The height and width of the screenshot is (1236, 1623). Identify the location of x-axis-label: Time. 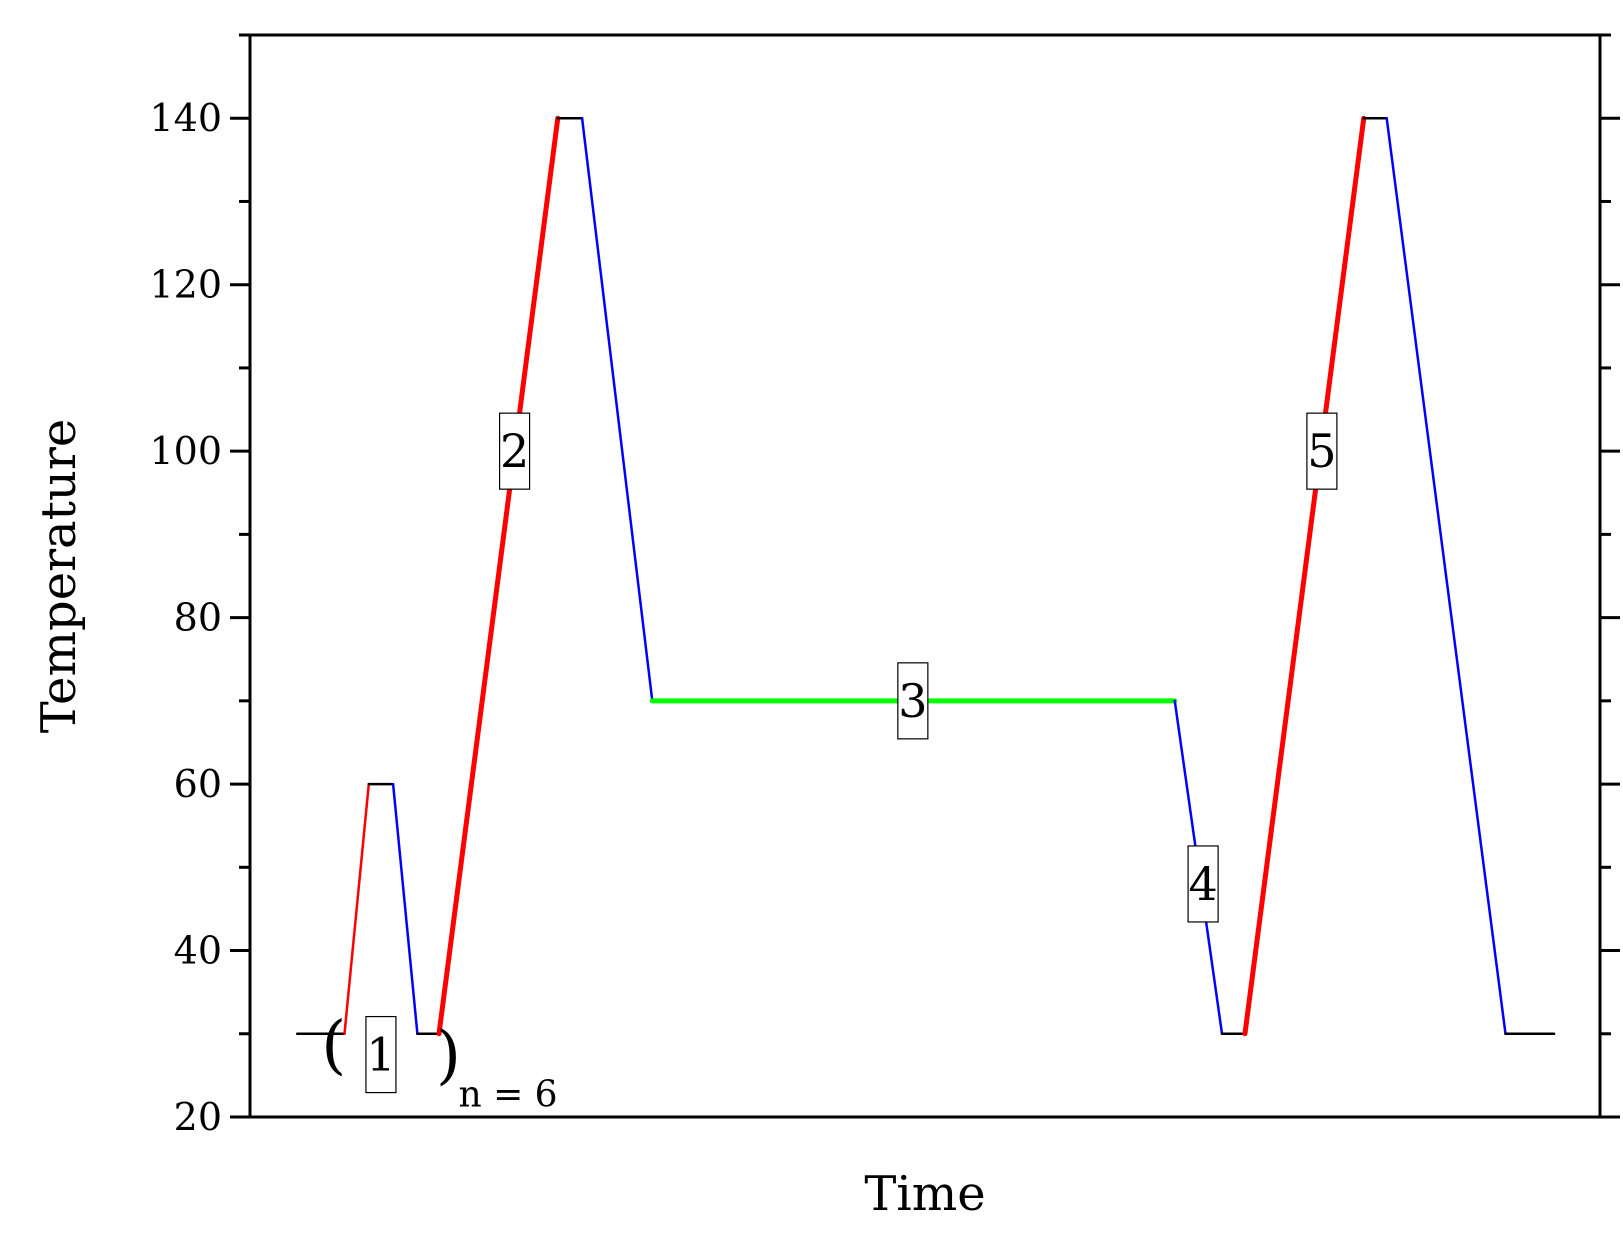
(924, 1194).